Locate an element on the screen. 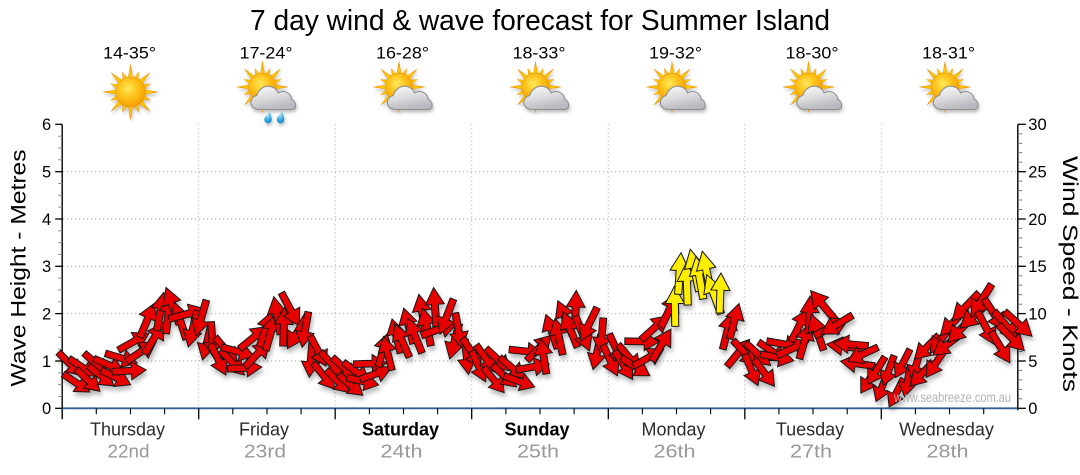  svg-text: 4 is located at coordinates (46, 220).